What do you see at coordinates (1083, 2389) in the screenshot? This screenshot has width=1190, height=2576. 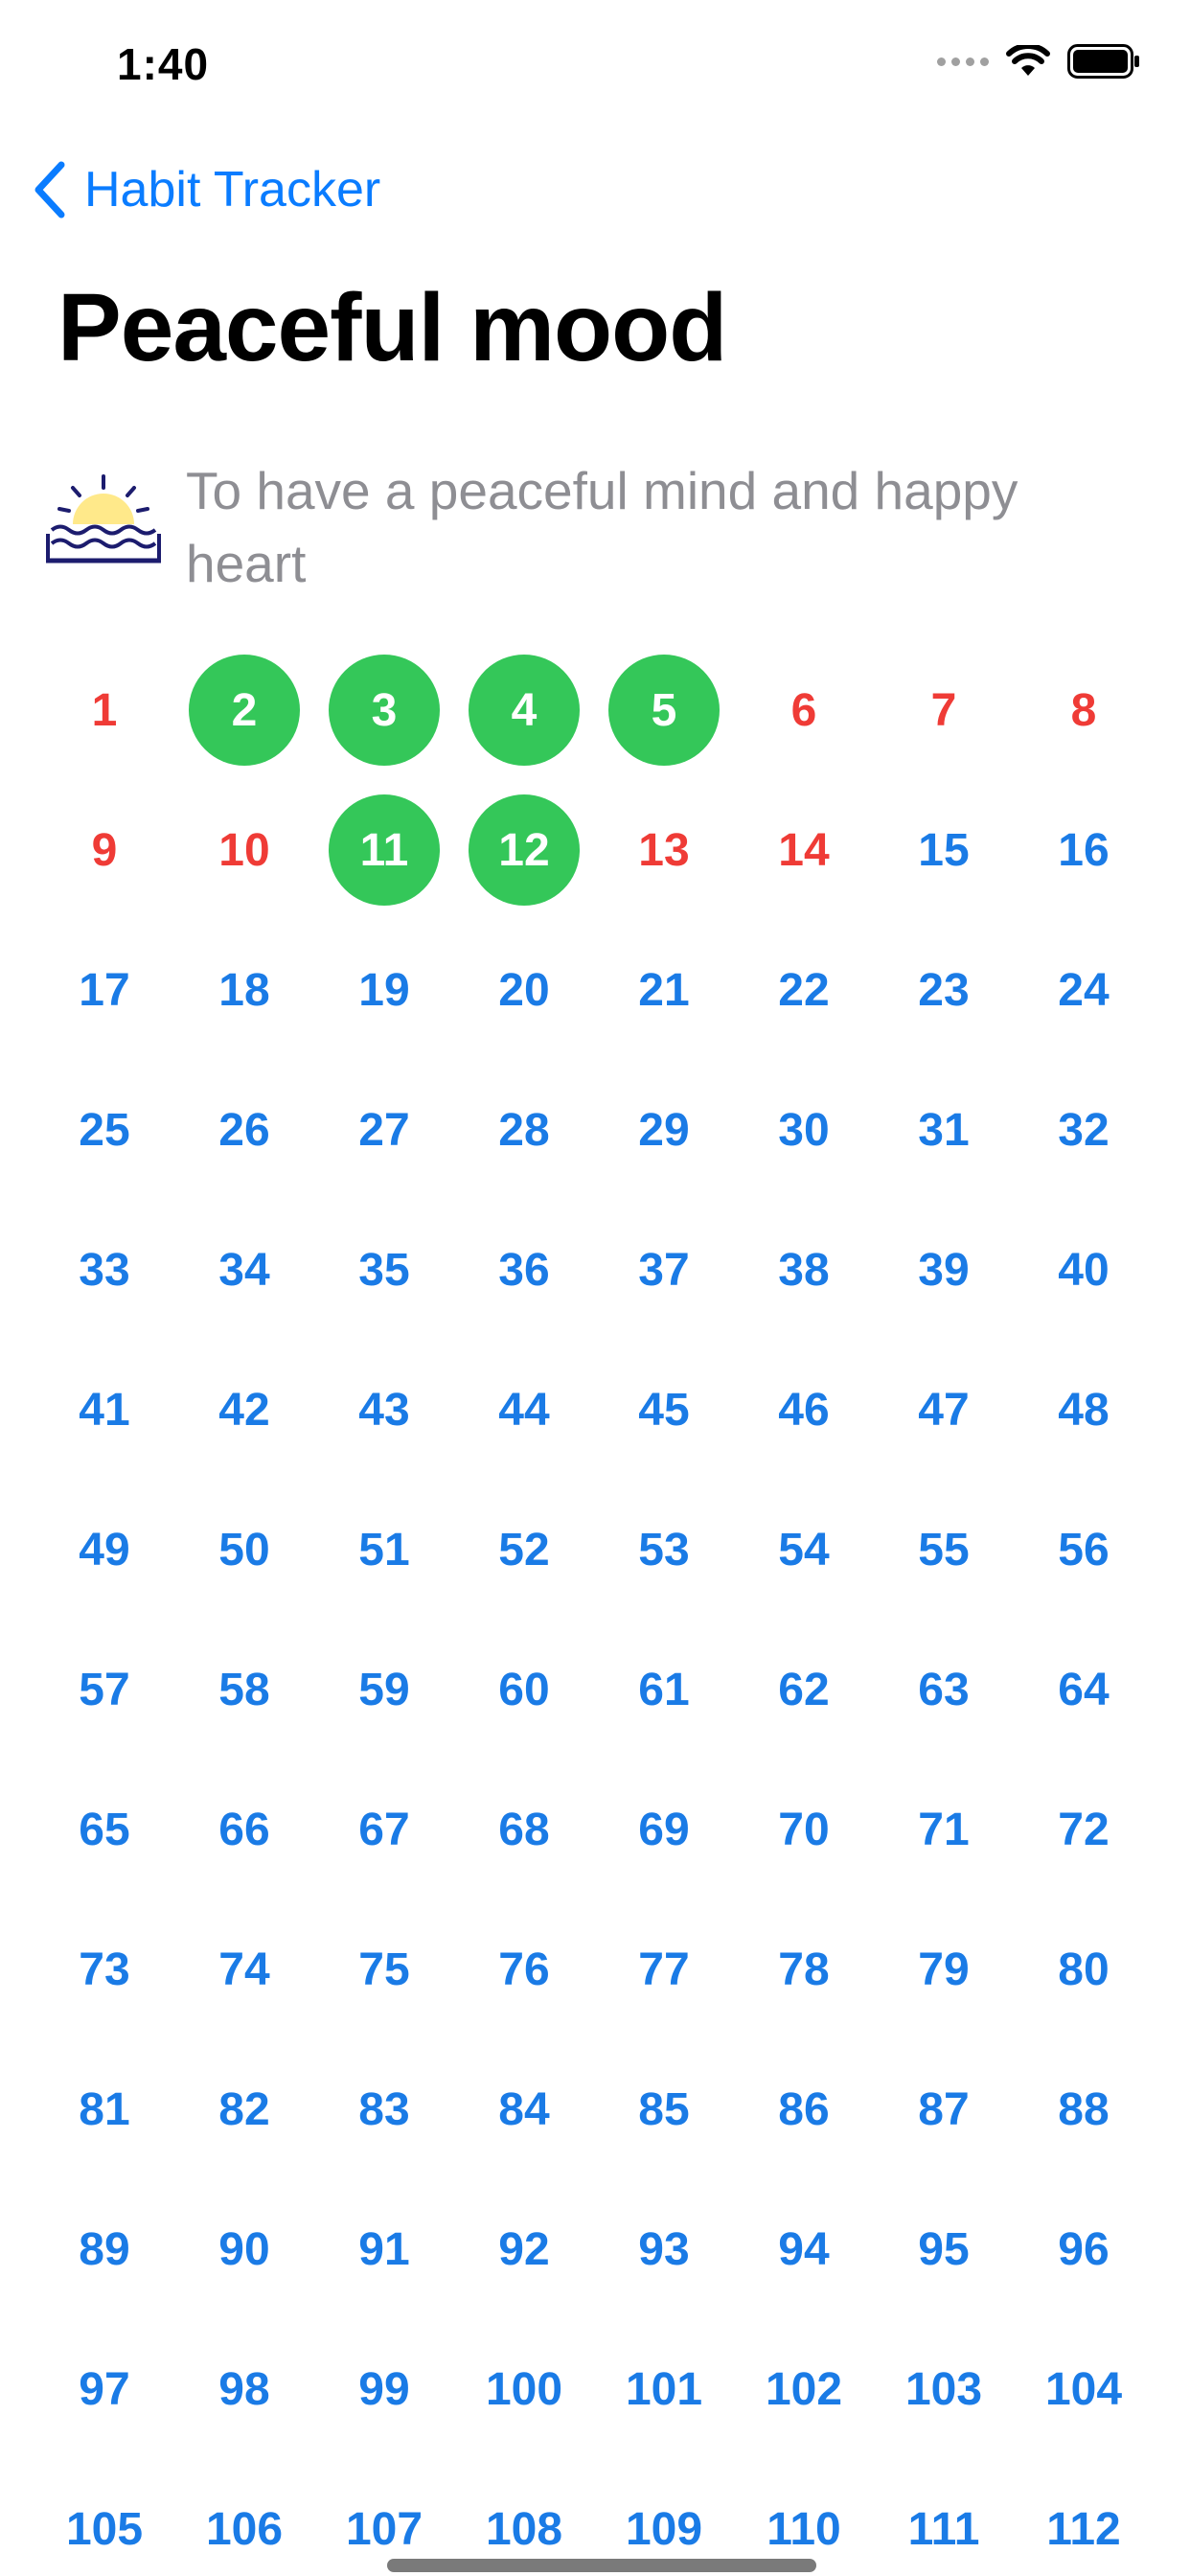 I see `day-104-button: 104` at bounding box center [1083, 2389].